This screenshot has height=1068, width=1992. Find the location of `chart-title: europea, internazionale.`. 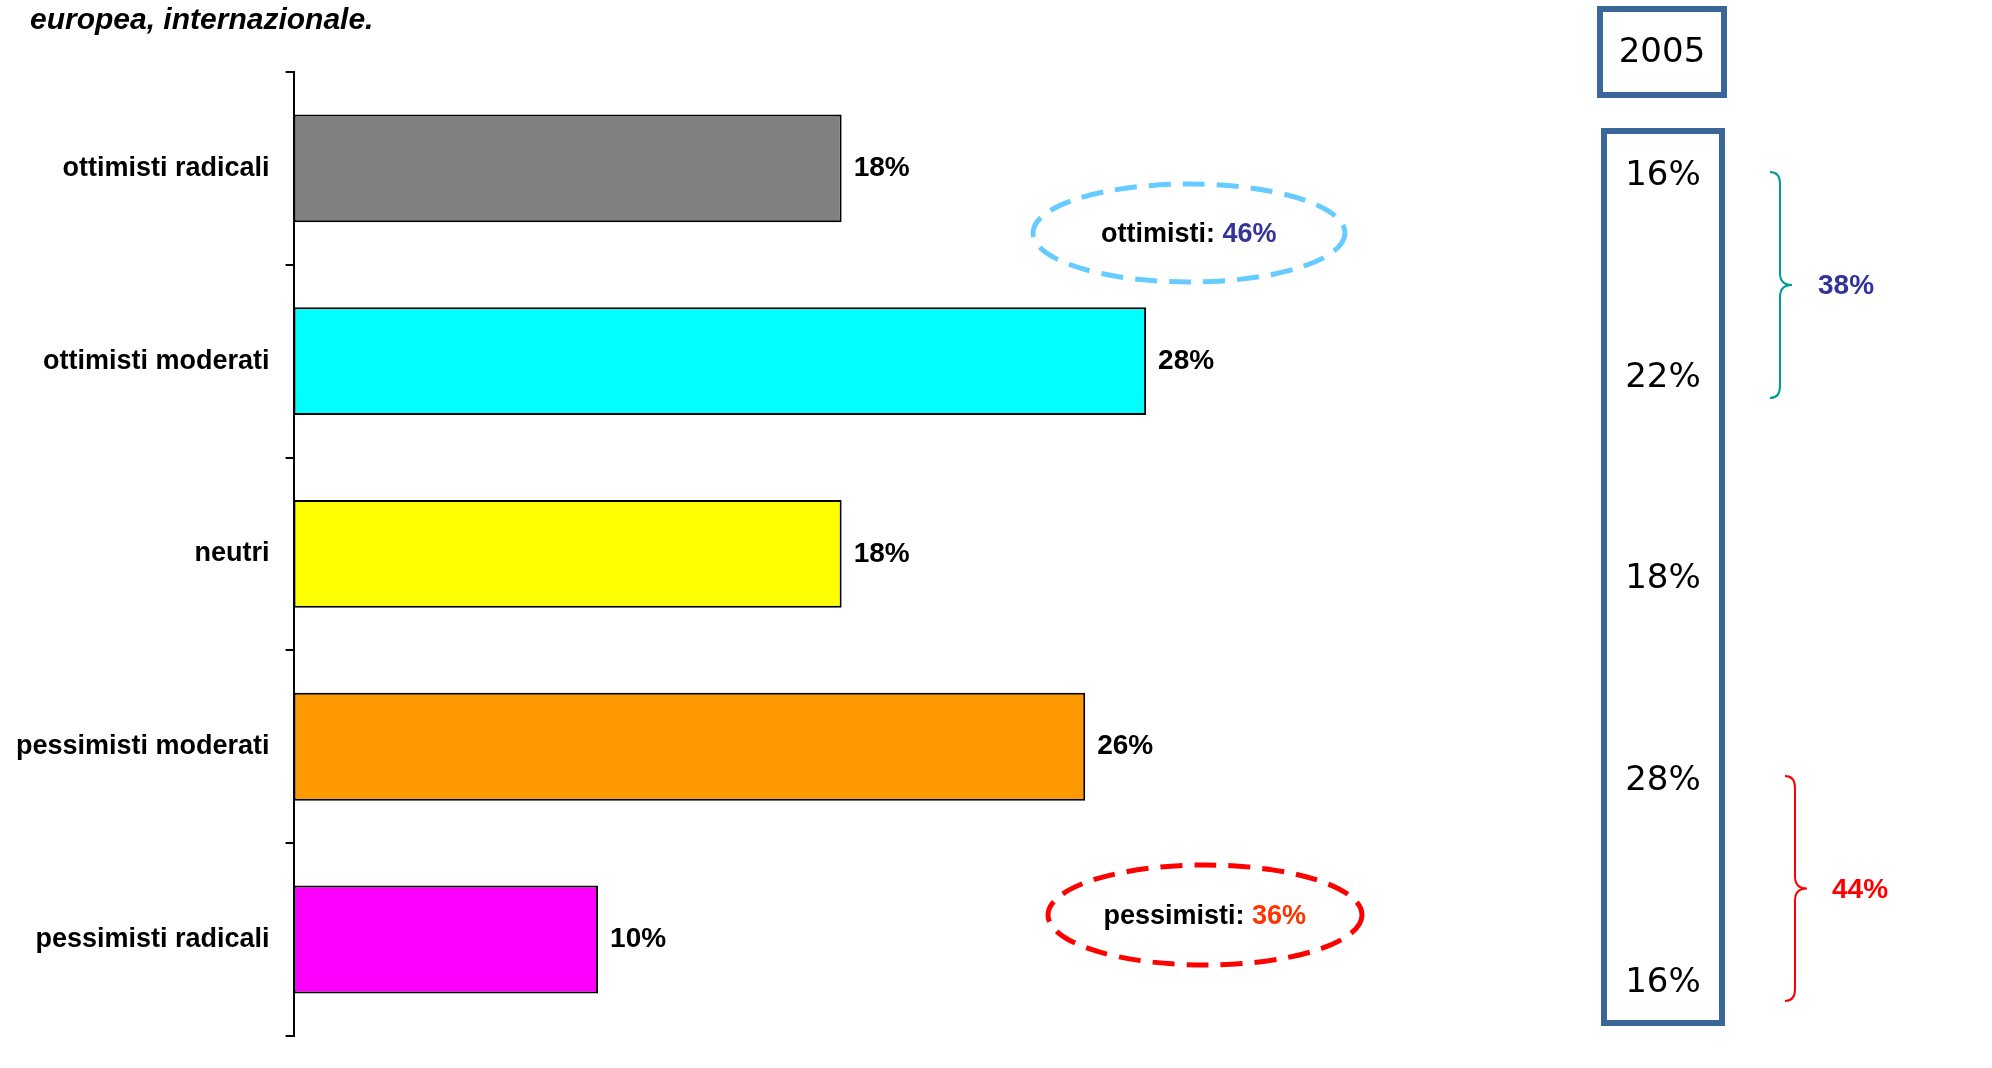

chart-title: europea, internazionale. is located at coordinates (202, 19).